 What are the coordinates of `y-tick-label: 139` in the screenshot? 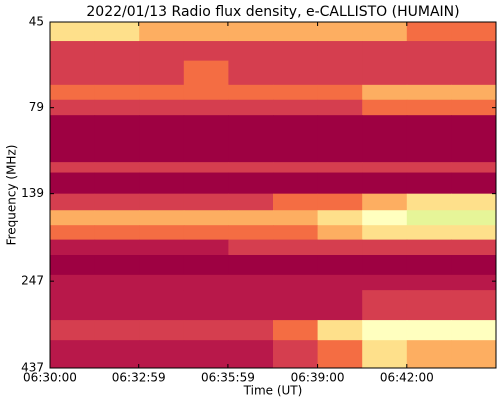 It's located at (32, 193).